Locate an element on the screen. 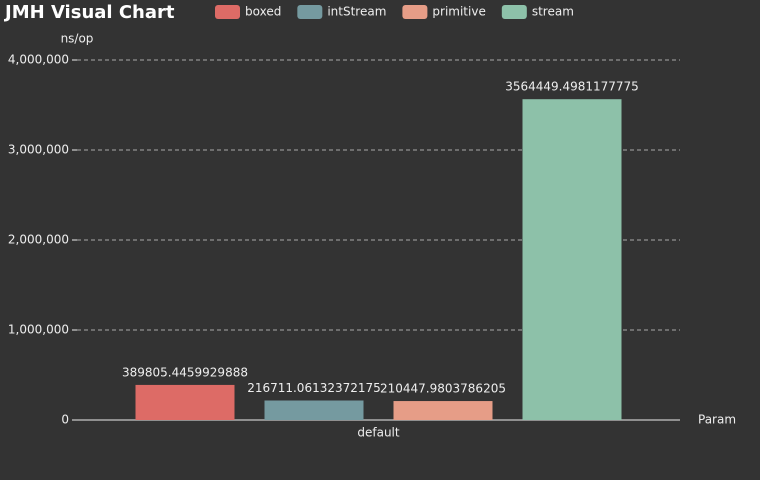  y-tick-label: 4,000,000 is located at coordinates (38, 60).